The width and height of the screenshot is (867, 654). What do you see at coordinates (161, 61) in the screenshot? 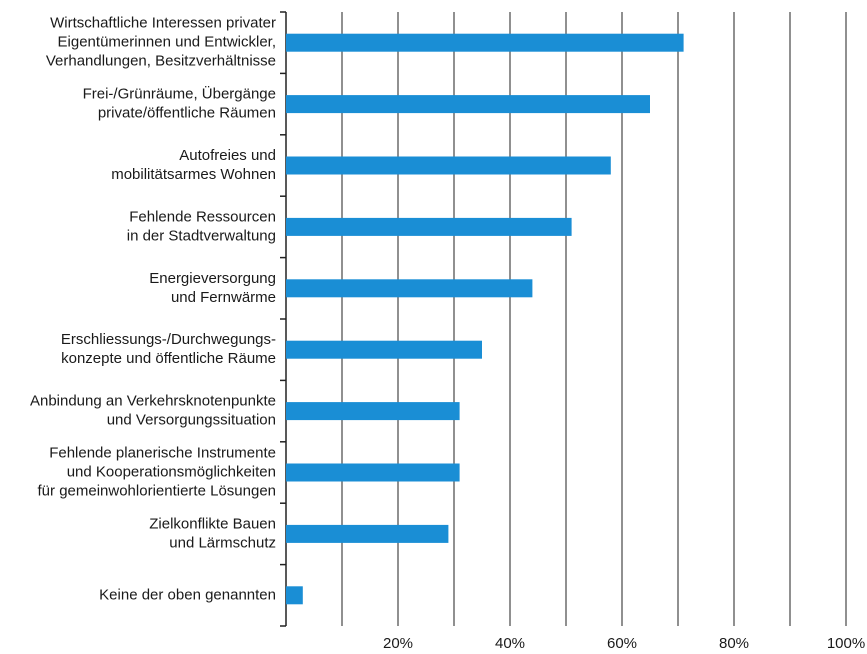
I see `label-line: Verhandlungen, Besitzverhältnisse` at bounding box center [161, 61].